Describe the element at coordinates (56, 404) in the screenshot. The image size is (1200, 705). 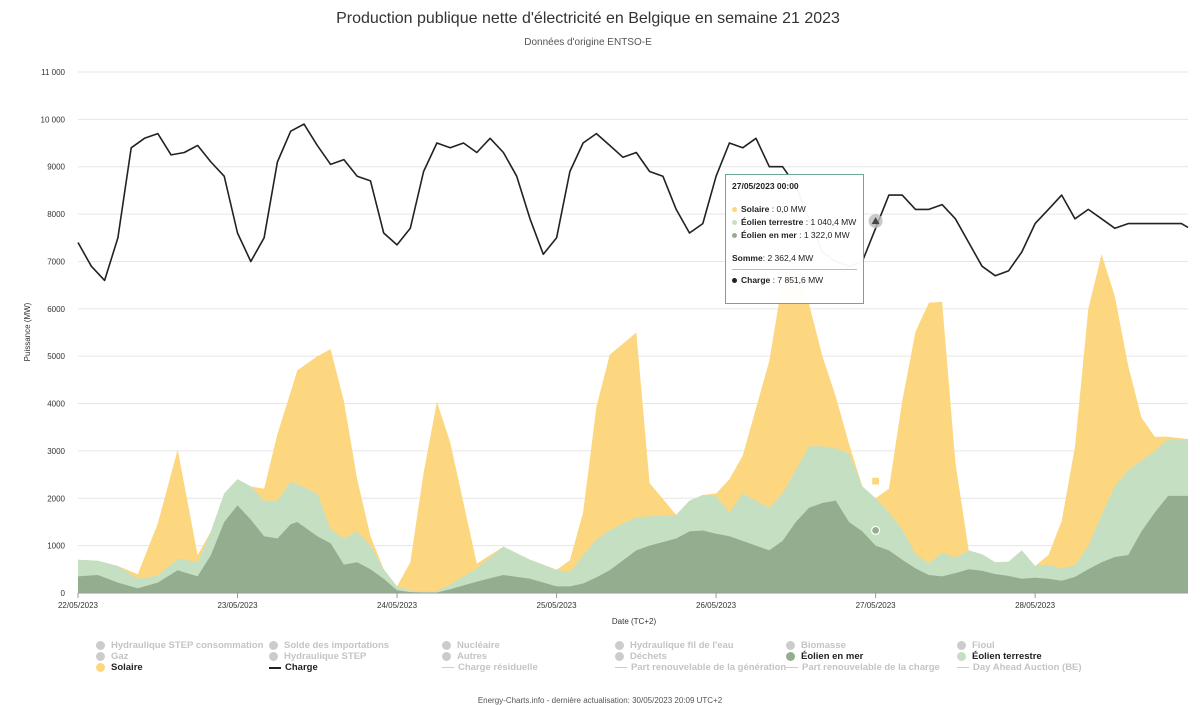
I see `y-tick-label: 4000` at that location.